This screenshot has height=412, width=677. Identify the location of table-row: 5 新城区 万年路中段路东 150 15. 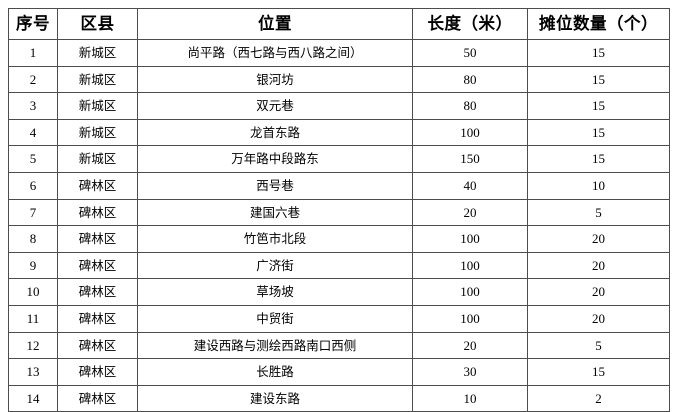
(339, 159).